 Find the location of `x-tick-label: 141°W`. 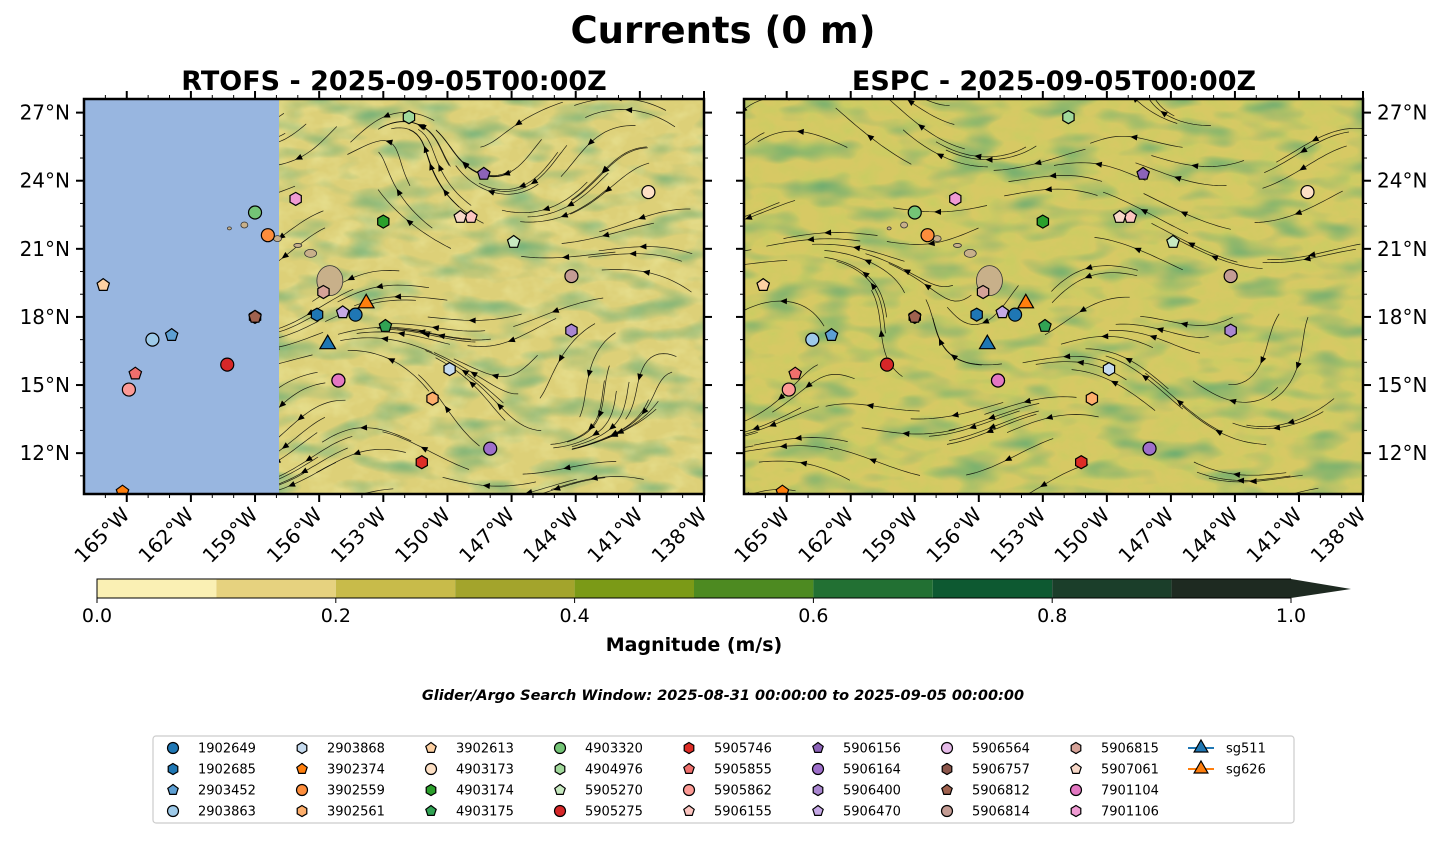

x-tick-label: 141°W is located at coordinates (614, 534).